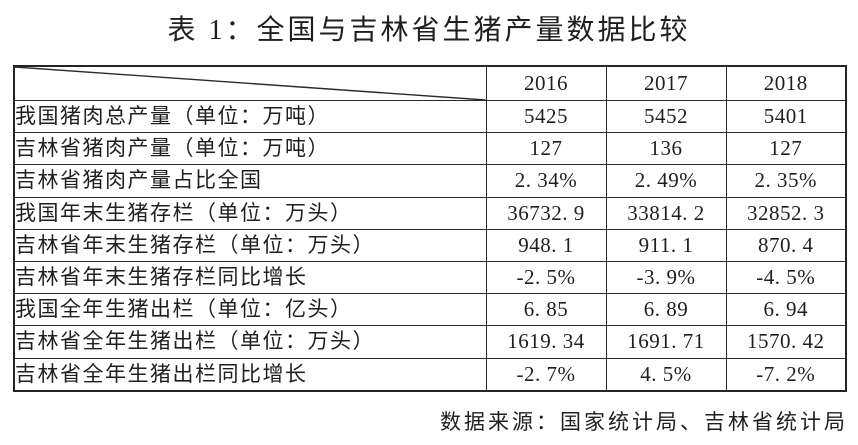  What do you see at coordinates (546, 374) in the screenshot?
I see `value-cell: -2. 7%` at bounding box center [546, 374].